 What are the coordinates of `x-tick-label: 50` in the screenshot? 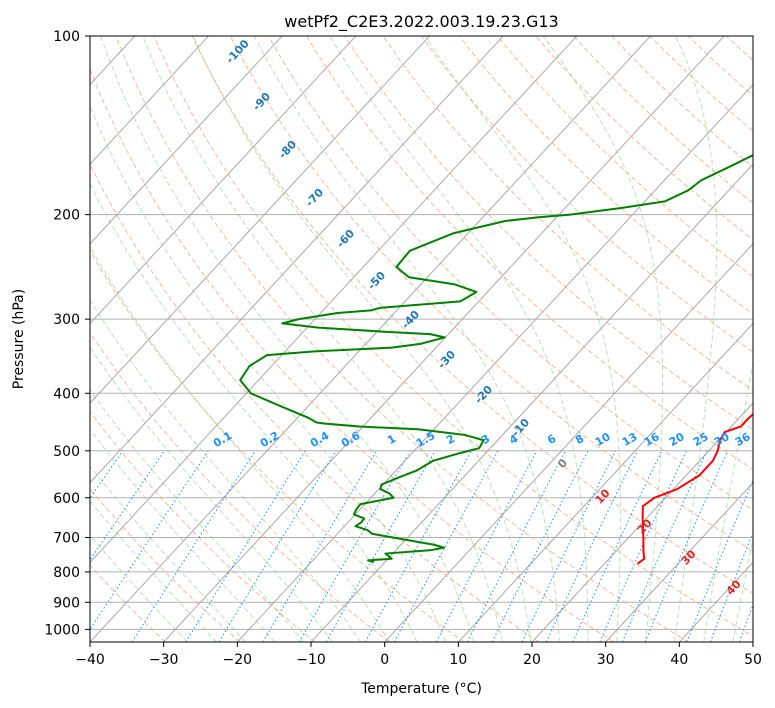 It's located at (753, 660).